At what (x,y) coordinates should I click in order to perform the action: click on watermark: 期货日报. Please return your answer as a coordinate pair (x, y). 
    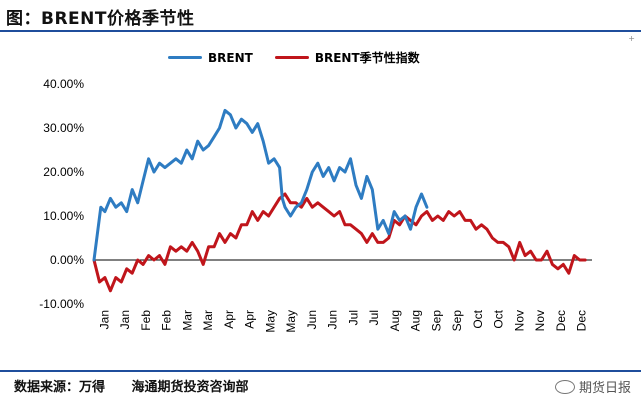
    Looking at the image, I should click on (592, 386).